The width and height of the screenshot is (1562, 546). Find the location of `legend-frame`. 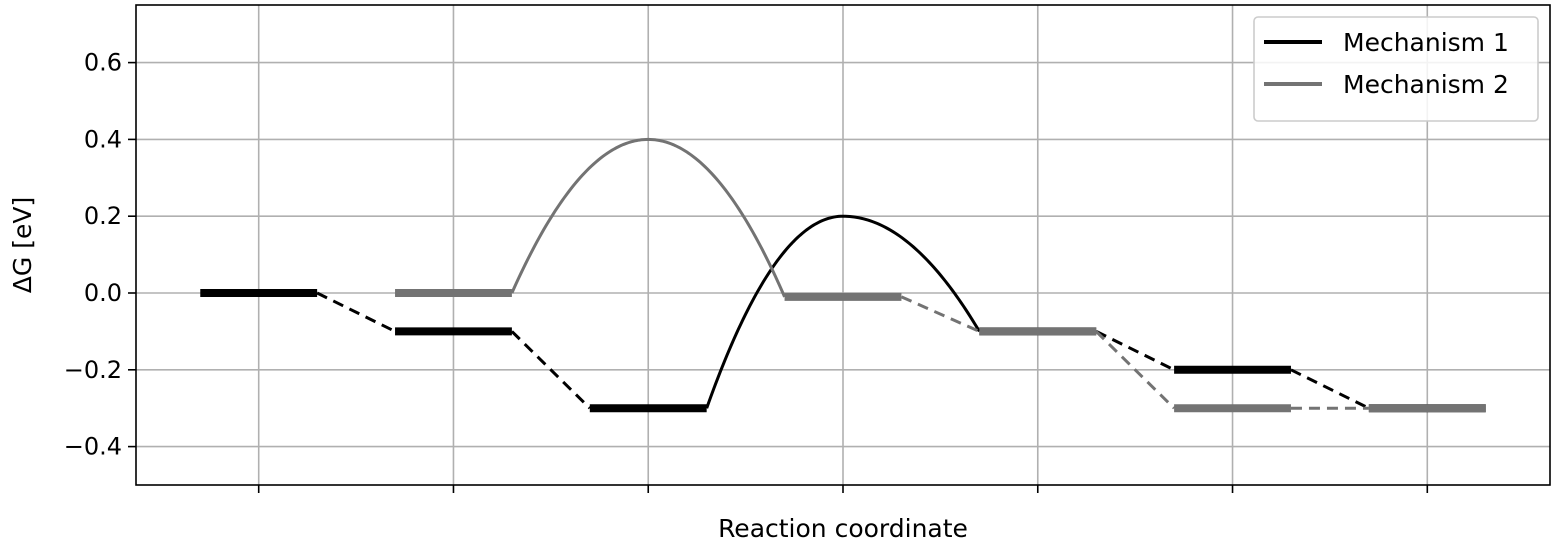

legend-frame is located at coordinates (1396, 69).